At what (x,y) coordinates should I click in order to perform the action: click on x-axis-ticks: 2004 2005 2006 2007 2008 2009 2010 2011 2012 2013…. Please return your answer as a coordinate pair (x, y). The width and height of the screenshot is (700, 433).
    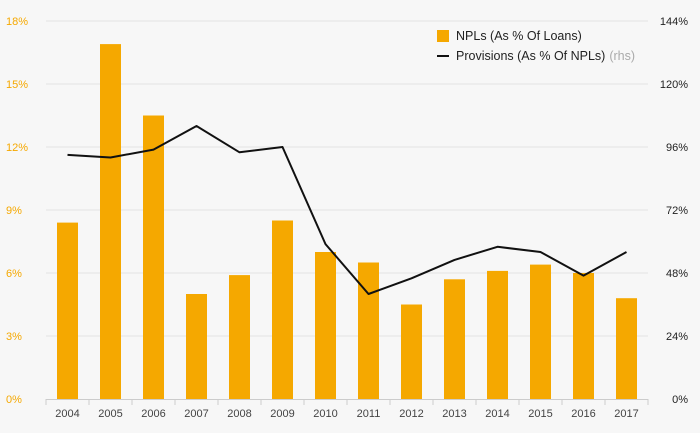
    Looking at the image, I should click on (347, 409).